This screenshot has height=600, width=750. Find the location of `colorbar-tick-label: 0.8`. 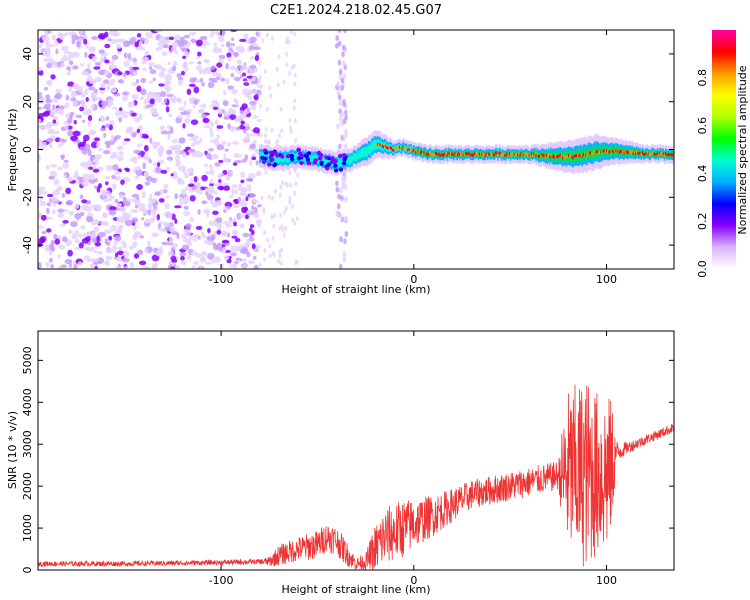

colorbar-tick-label: 0.8 is located at coordinates (702, 78).